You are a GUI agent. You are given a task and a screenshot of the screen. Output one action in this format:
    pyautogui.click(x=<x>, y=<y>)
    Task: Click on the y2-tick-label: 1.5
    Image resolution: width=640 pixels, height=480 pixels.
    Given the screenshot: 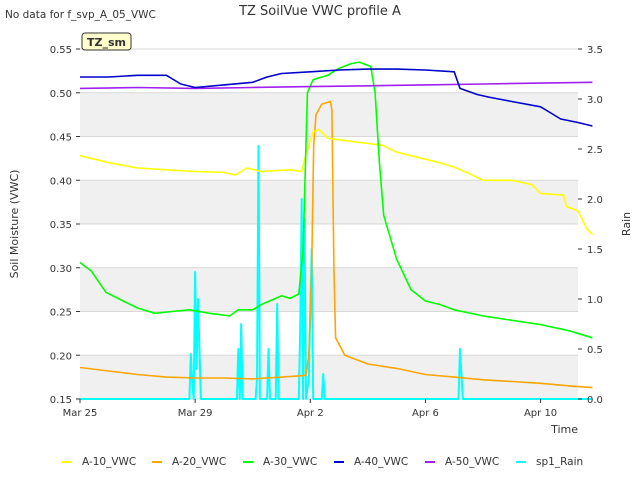 What is the action you would take?
    pyautogui.click(x=595, y=250)
    